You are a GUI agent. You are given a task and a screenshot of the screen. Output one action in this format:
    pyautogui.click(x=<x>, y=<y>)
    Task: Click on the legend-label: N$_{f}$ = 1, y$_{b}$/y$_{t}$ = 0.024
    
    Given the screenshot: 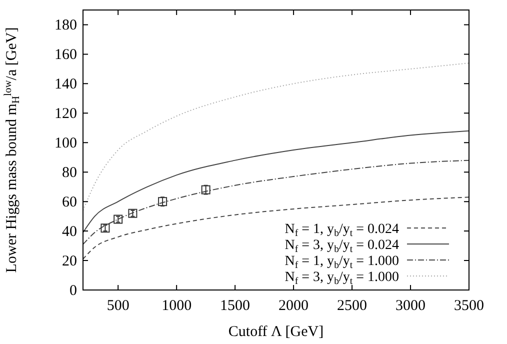 What is the action you would take?
    pyautogui.click(x=341, y=230)
    